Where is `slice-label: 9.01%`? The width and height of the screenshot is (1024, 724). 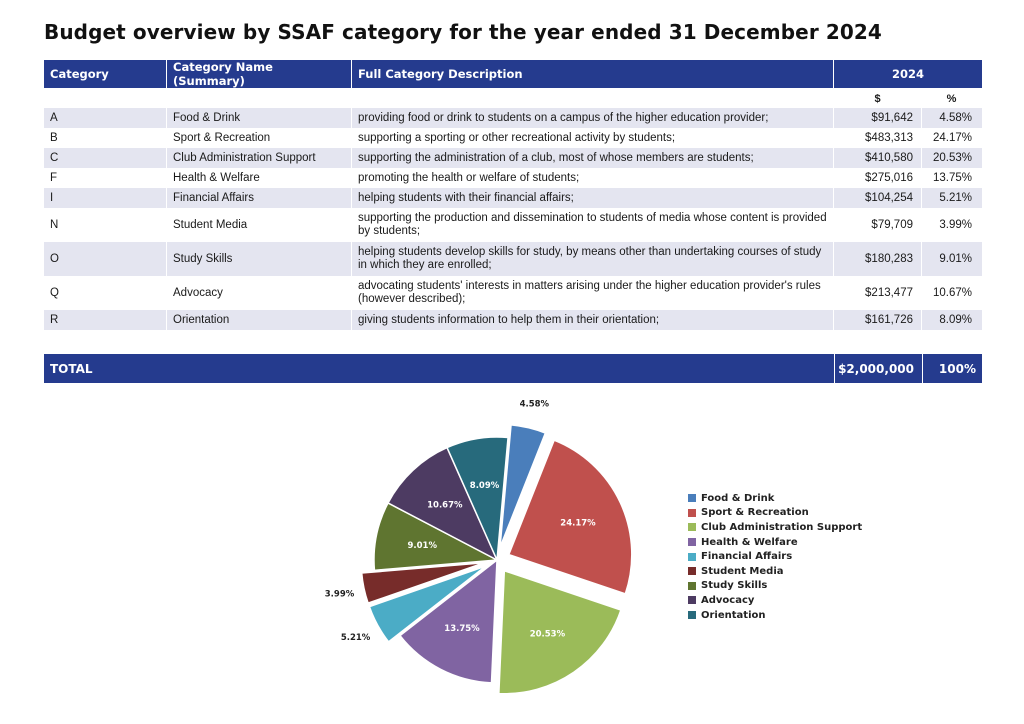 slice-label: 9.01% is located at coordinates (422, 546).